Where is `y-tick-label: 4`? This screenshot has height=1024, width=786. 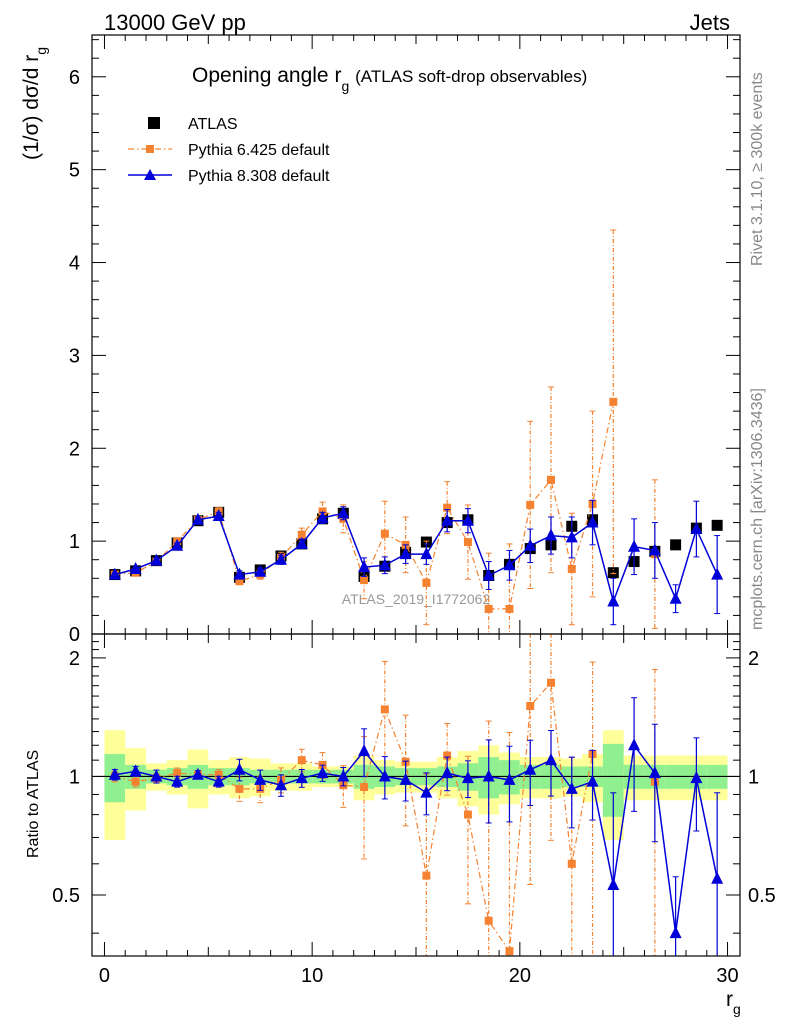
y-tick-label: 4 is located at coordinates (74, 264).